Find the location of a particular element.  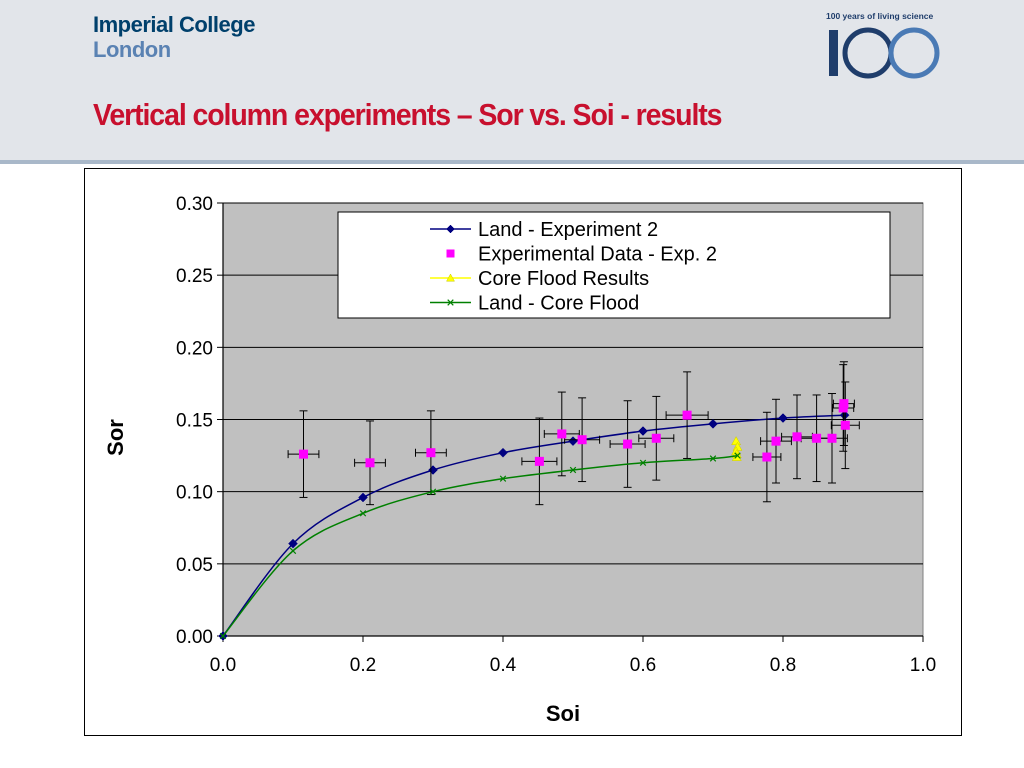

header-divider is located at coordinates (512, 162).